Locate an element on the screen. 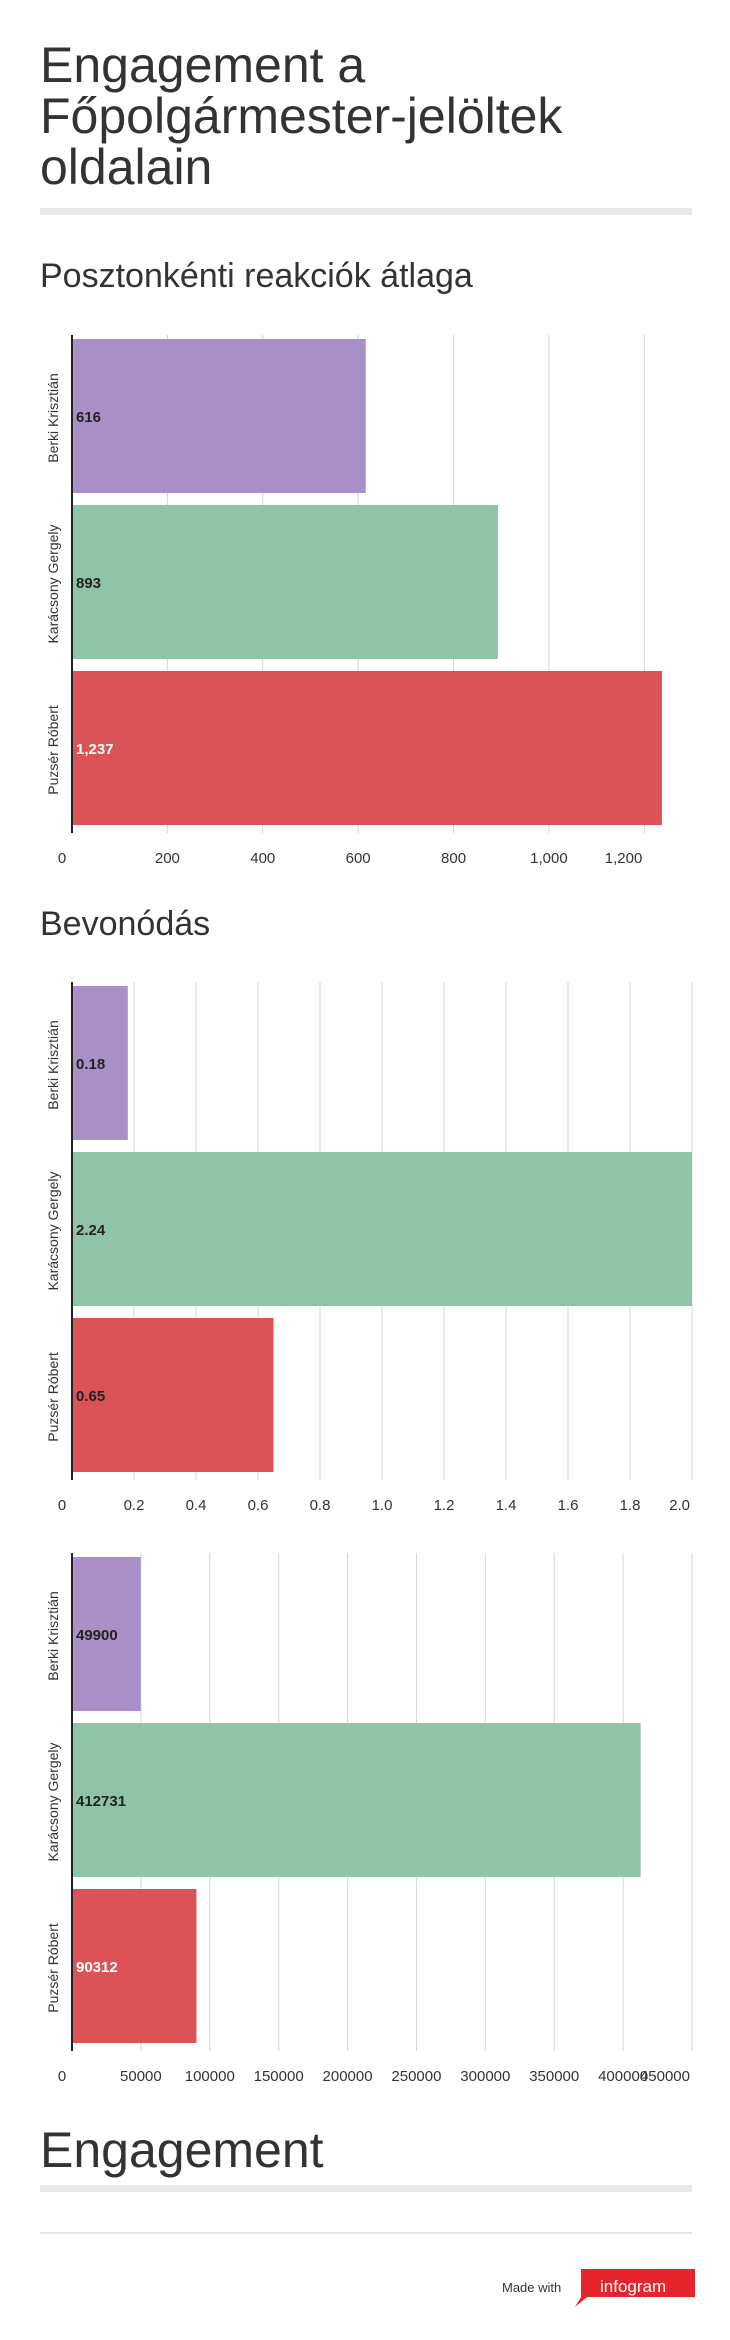 The image size is (730, 2340). tick-label: 1,200 is located at coordinates (624, 858).